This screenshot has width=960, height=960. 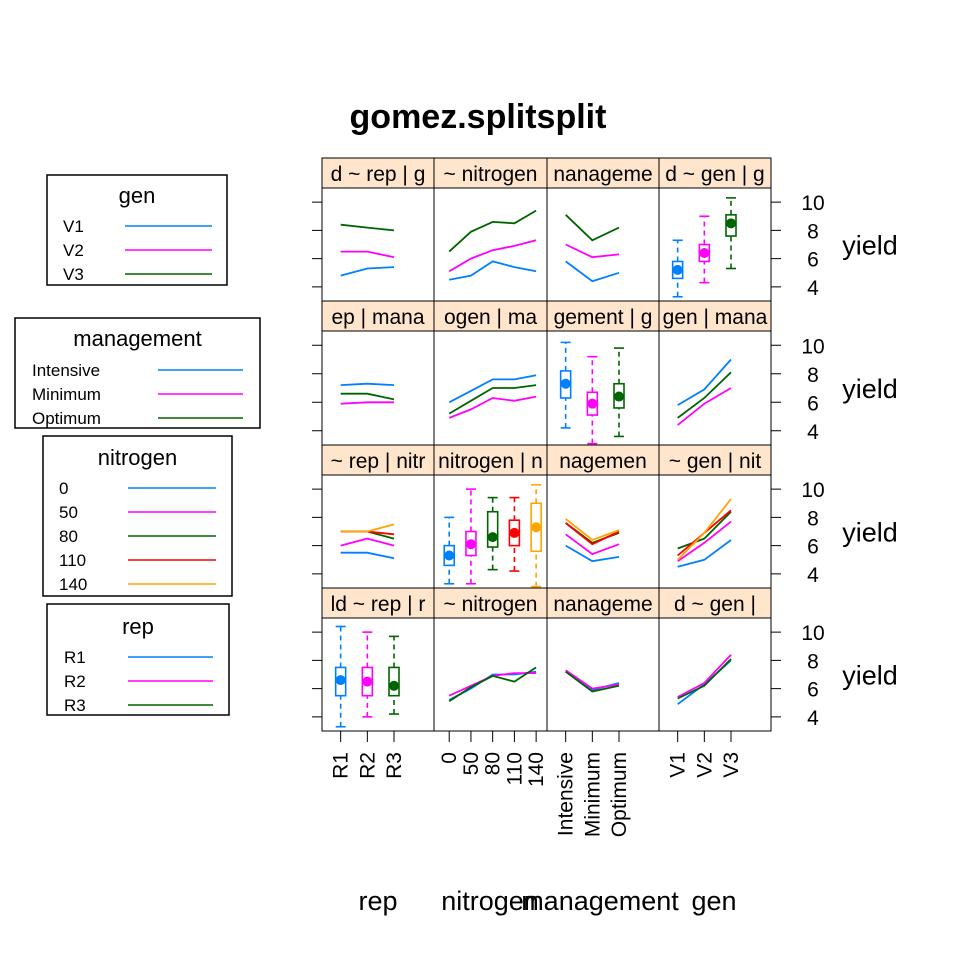 I want to click on panel-management-by-management: gement | g, so click(x=603, y=373).